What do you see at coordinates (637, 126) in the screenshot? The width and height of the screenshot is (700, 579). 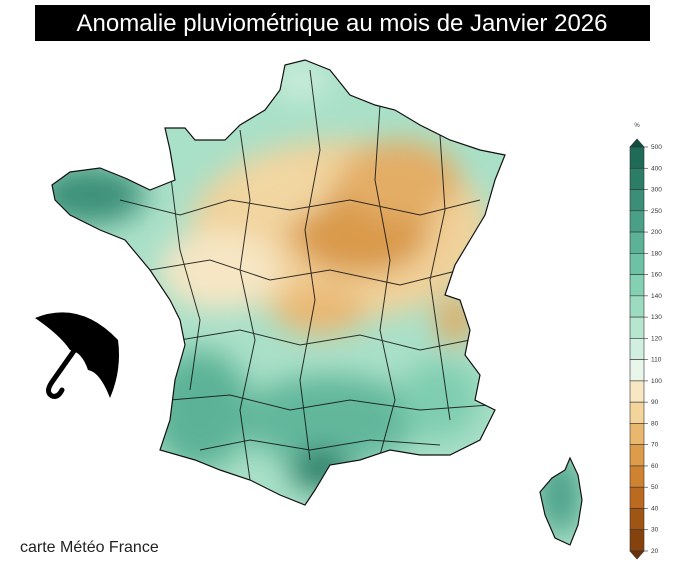 I see `legend-unit: %` at bounding box center [637, 126].